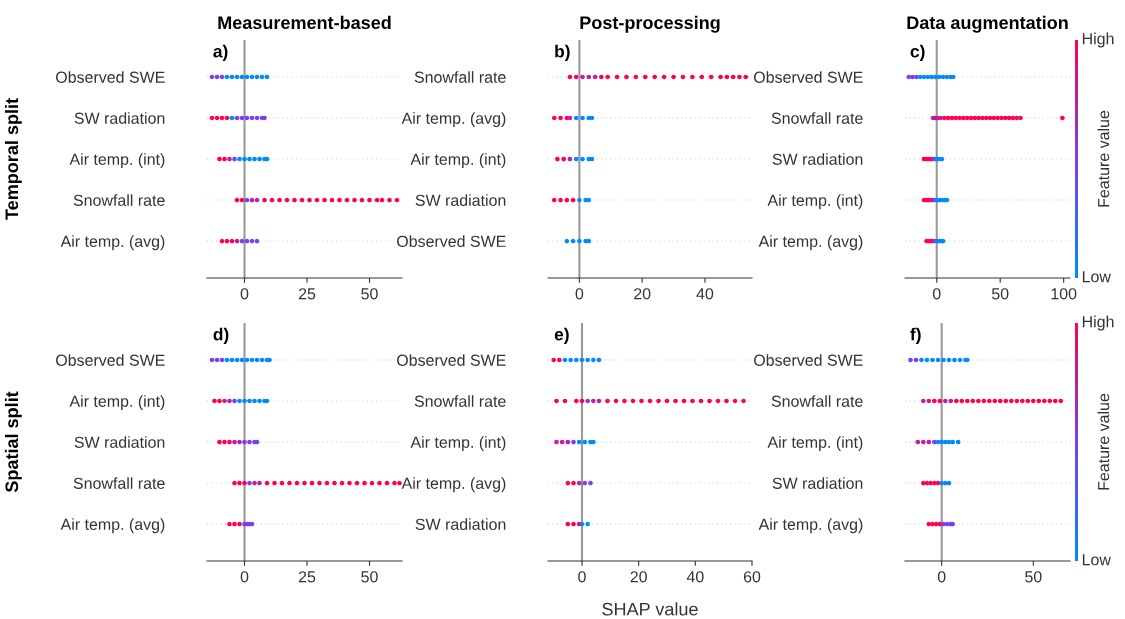 Image resolution: width=1125 pixels, height=619 pixels. Describe the element at coordinates (304, 22) in the screenshot. I see `chart-title: Measurement-based` at that location.